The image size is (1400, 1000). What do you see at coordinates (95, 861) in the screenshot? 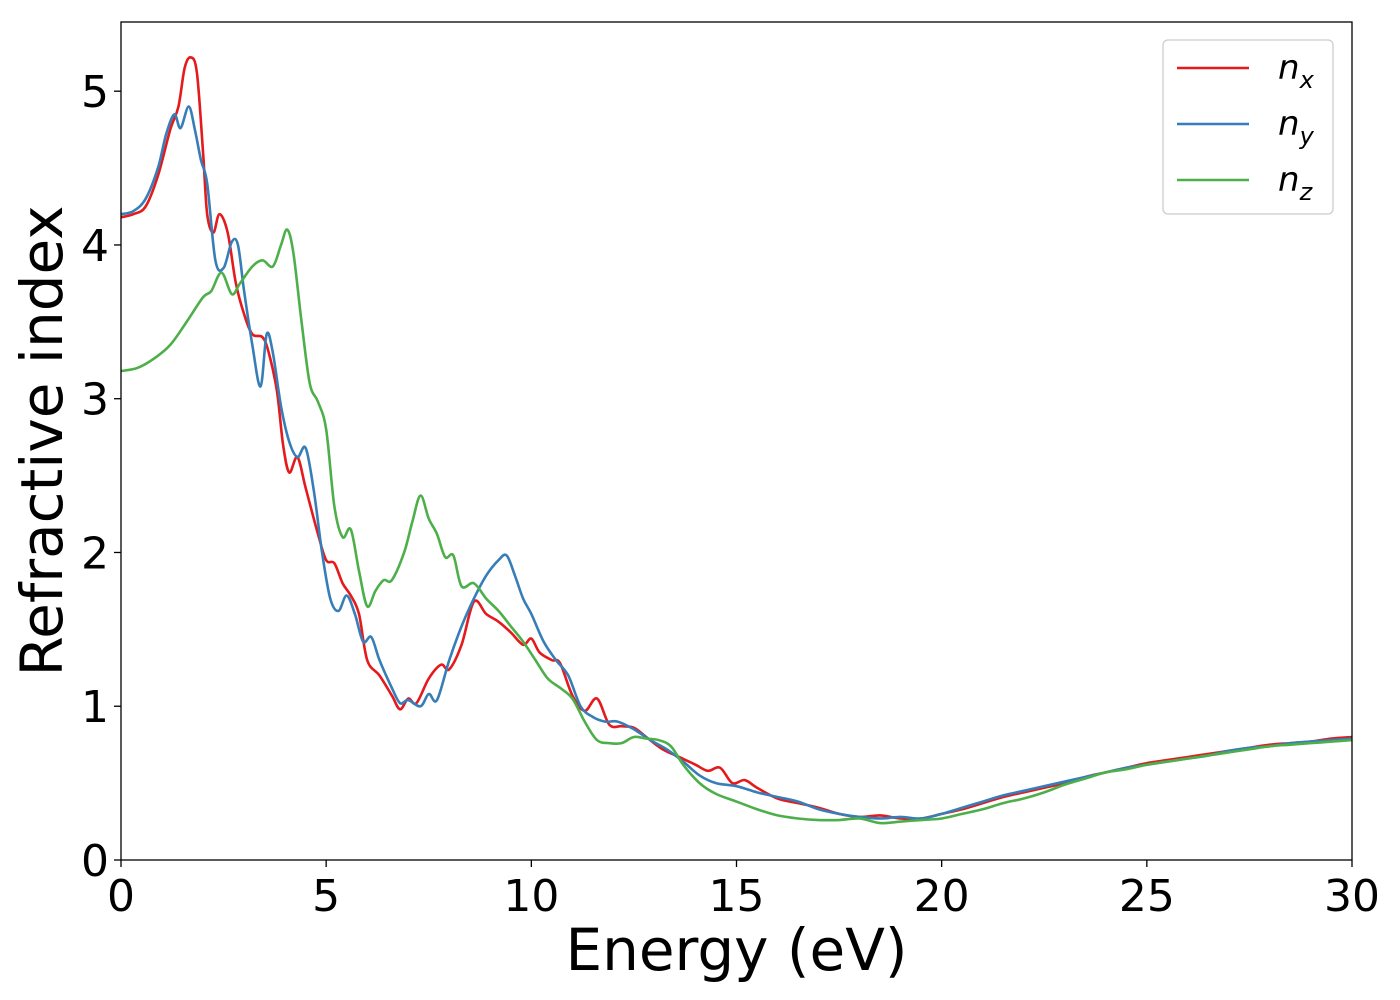
I see `y-tick-label: 0` at bounding box center [95, 861].